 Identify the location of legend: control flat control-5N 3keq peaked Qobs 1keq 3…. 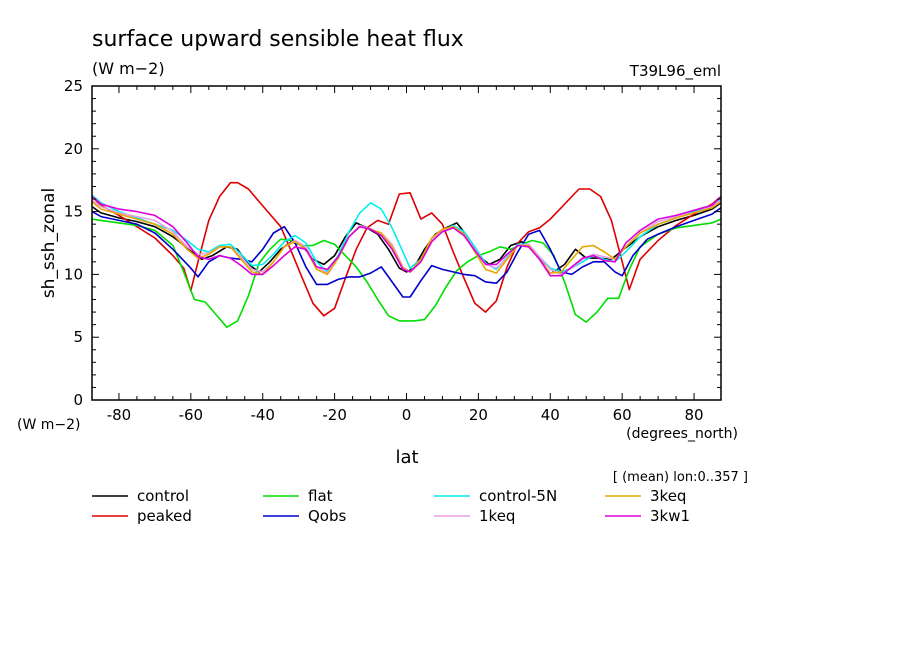
(391, 506).